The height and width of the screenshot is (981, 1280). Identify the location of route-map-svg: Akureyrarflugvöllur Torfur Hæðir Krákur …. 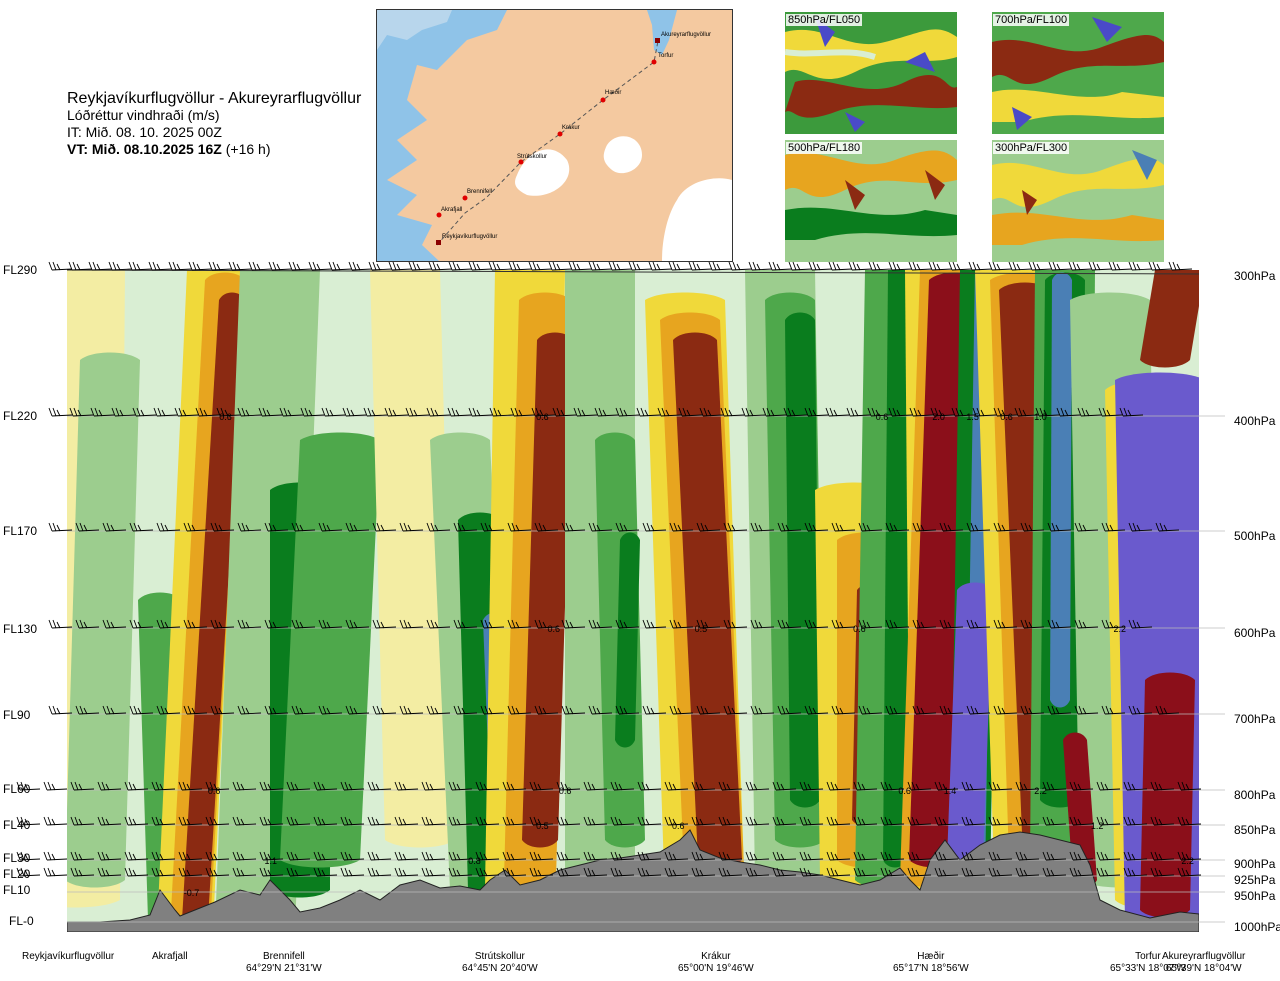
(554, 135).